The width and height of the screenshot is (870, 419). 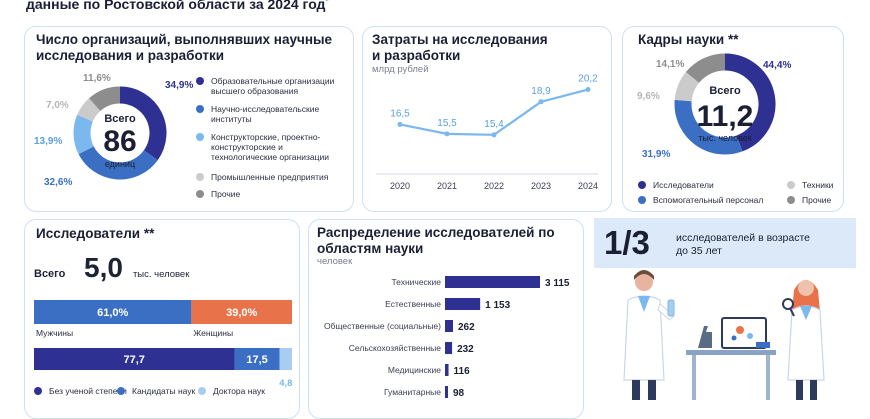 What do you see at coordinates (462, 371) in the screenshot?
I see `fields-value-label: 116` at bounding box center [462, 371].